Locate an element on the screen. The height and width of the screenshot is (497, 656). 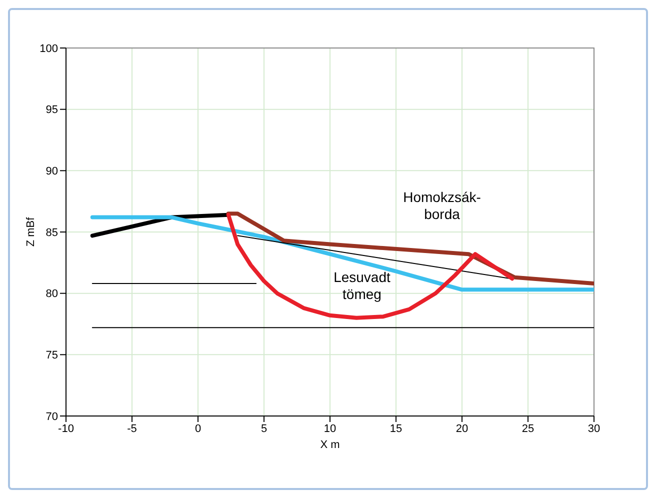
x-tick-label: 30 is located at coordinates (594, 428).